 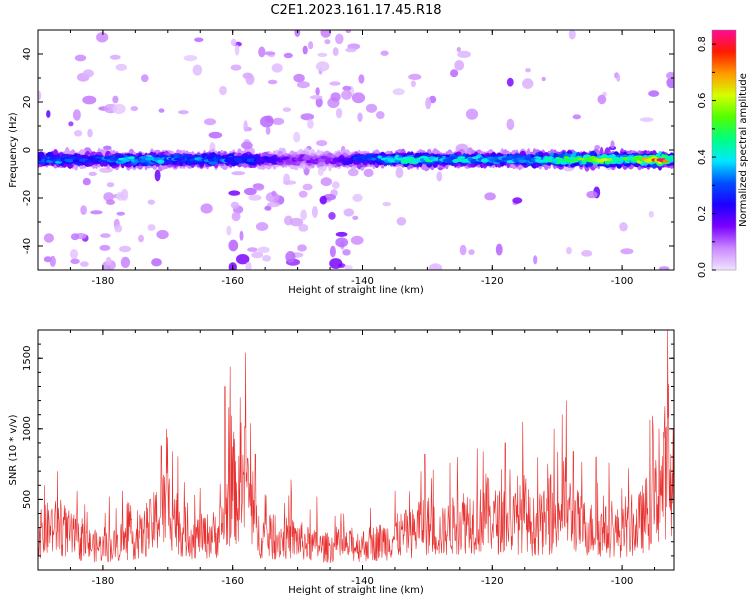 I want to click on spectrogram-x-tick-label: -120, so click(x=492, y=281).